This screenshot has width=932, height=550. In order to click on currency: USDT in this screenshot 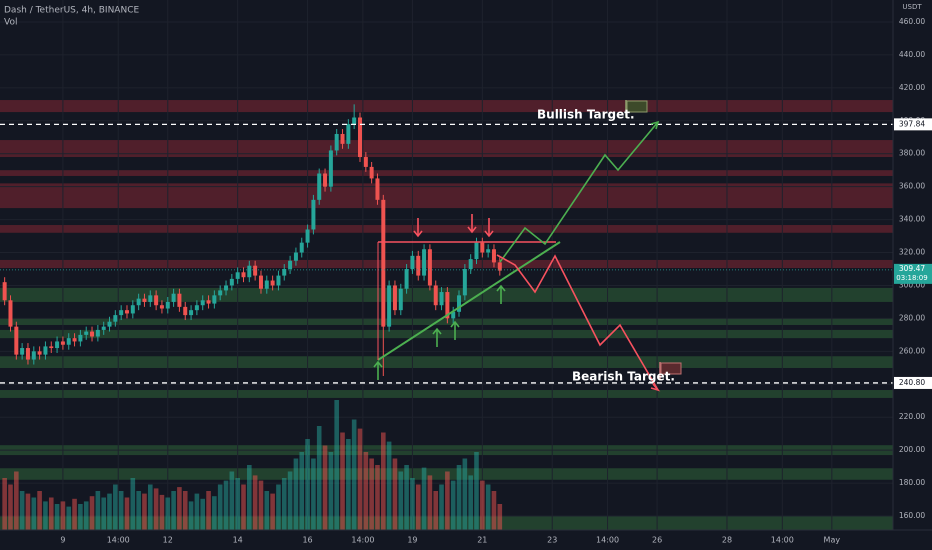, I will do `click(912, 7)`.